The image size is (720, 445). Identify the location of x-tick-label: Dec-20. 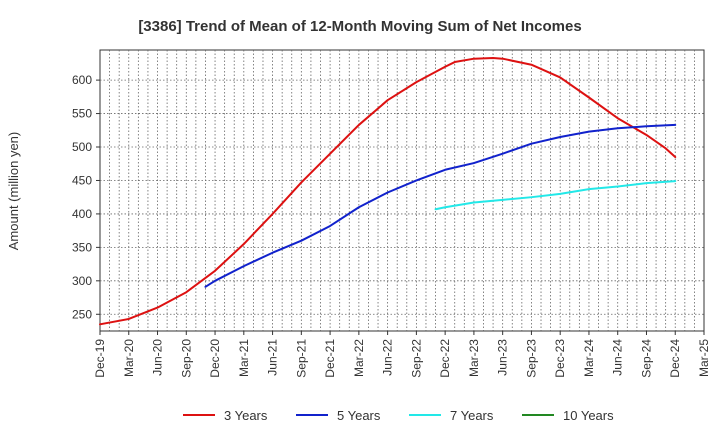
(215, 358).